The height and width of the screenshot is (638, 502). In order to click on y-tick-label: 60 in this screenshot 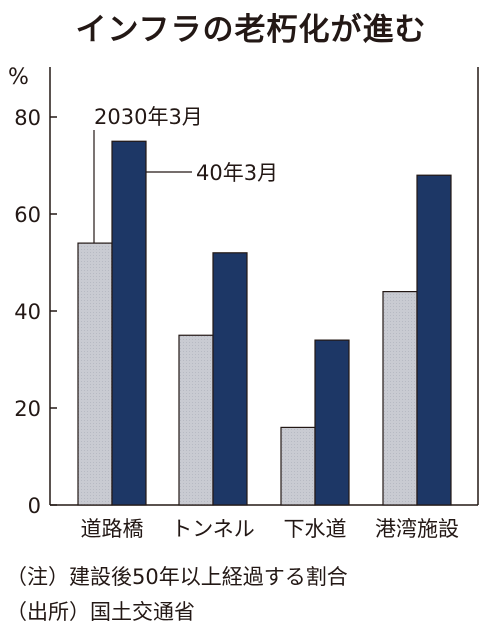, I will do `click(27, 215)`.